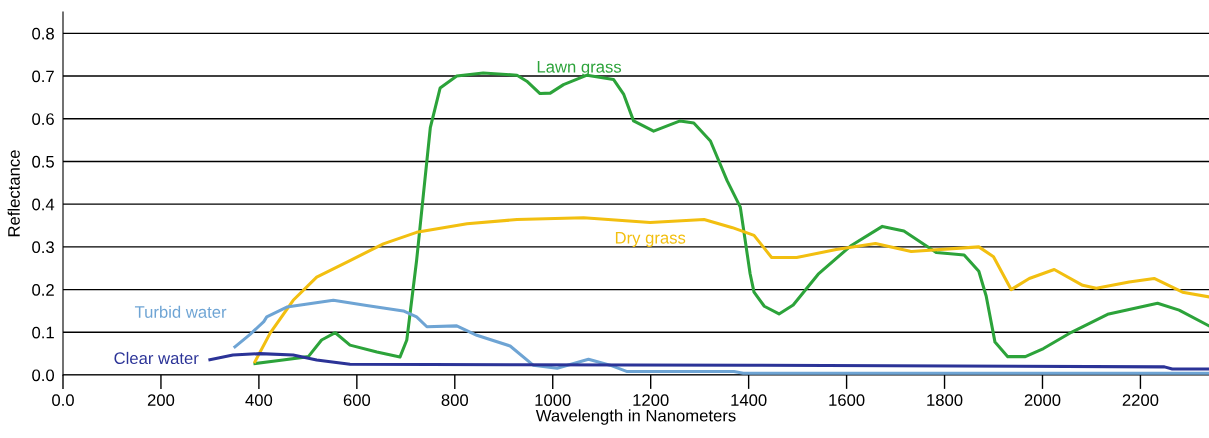 The height and width of the screenshot is (438, 1209). What do you see at coordinates (651, 400) in the screenshot?
I see `x-tick-label: 1200` at bounding box center [651, 400].